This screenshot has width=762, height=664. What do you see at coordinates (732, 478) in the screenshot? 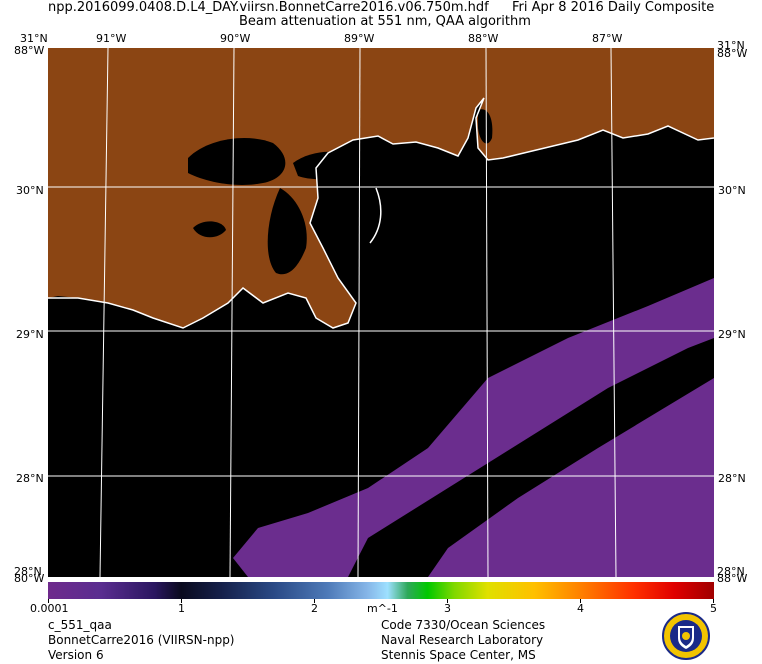
I see `lat-label-28n-right: 28°N` at bounding box center [732, 478].